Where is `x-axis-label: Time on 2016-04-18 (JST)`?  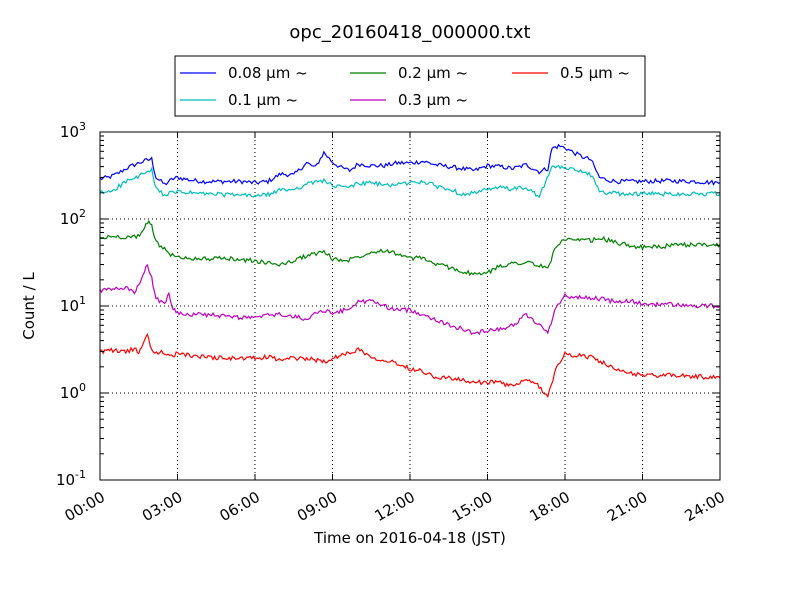
x-axis-label: Time on 2016-04-18 (JST) is located at coordinates (409, 538).